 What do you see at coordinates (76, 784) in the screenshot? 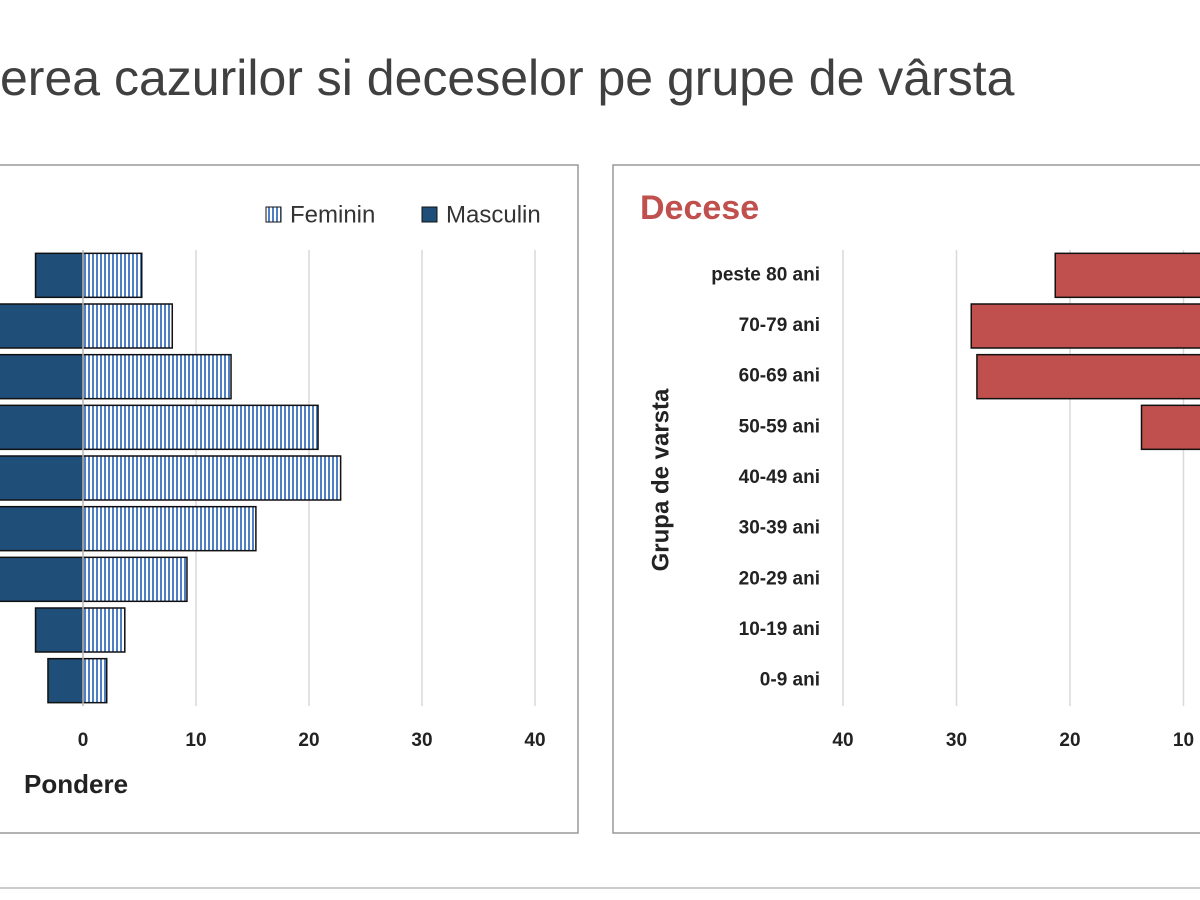
I see `x-axis-label: Pondere` at bounding box center [76, 784].